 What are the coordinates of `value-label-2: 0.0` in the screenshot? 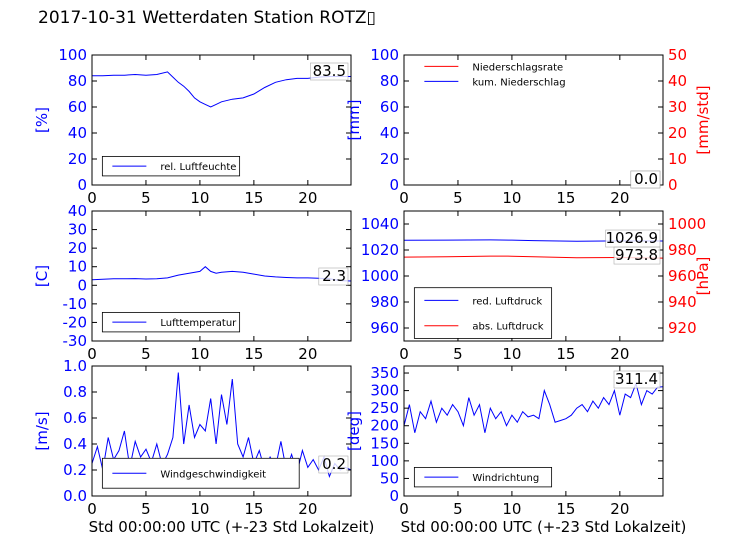 It's located at (646, 179).